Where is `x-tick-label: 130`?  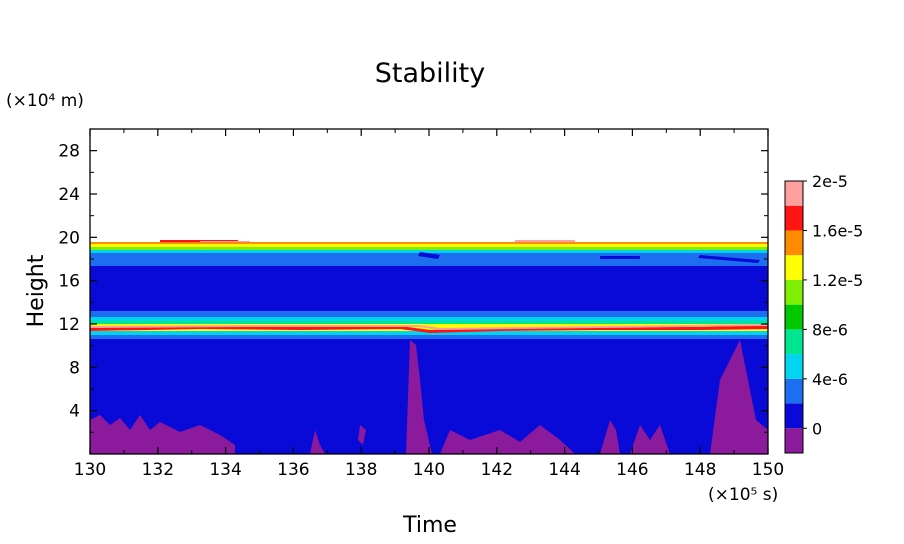 x-tick-label: 130 is located at coordinates (90, 470).